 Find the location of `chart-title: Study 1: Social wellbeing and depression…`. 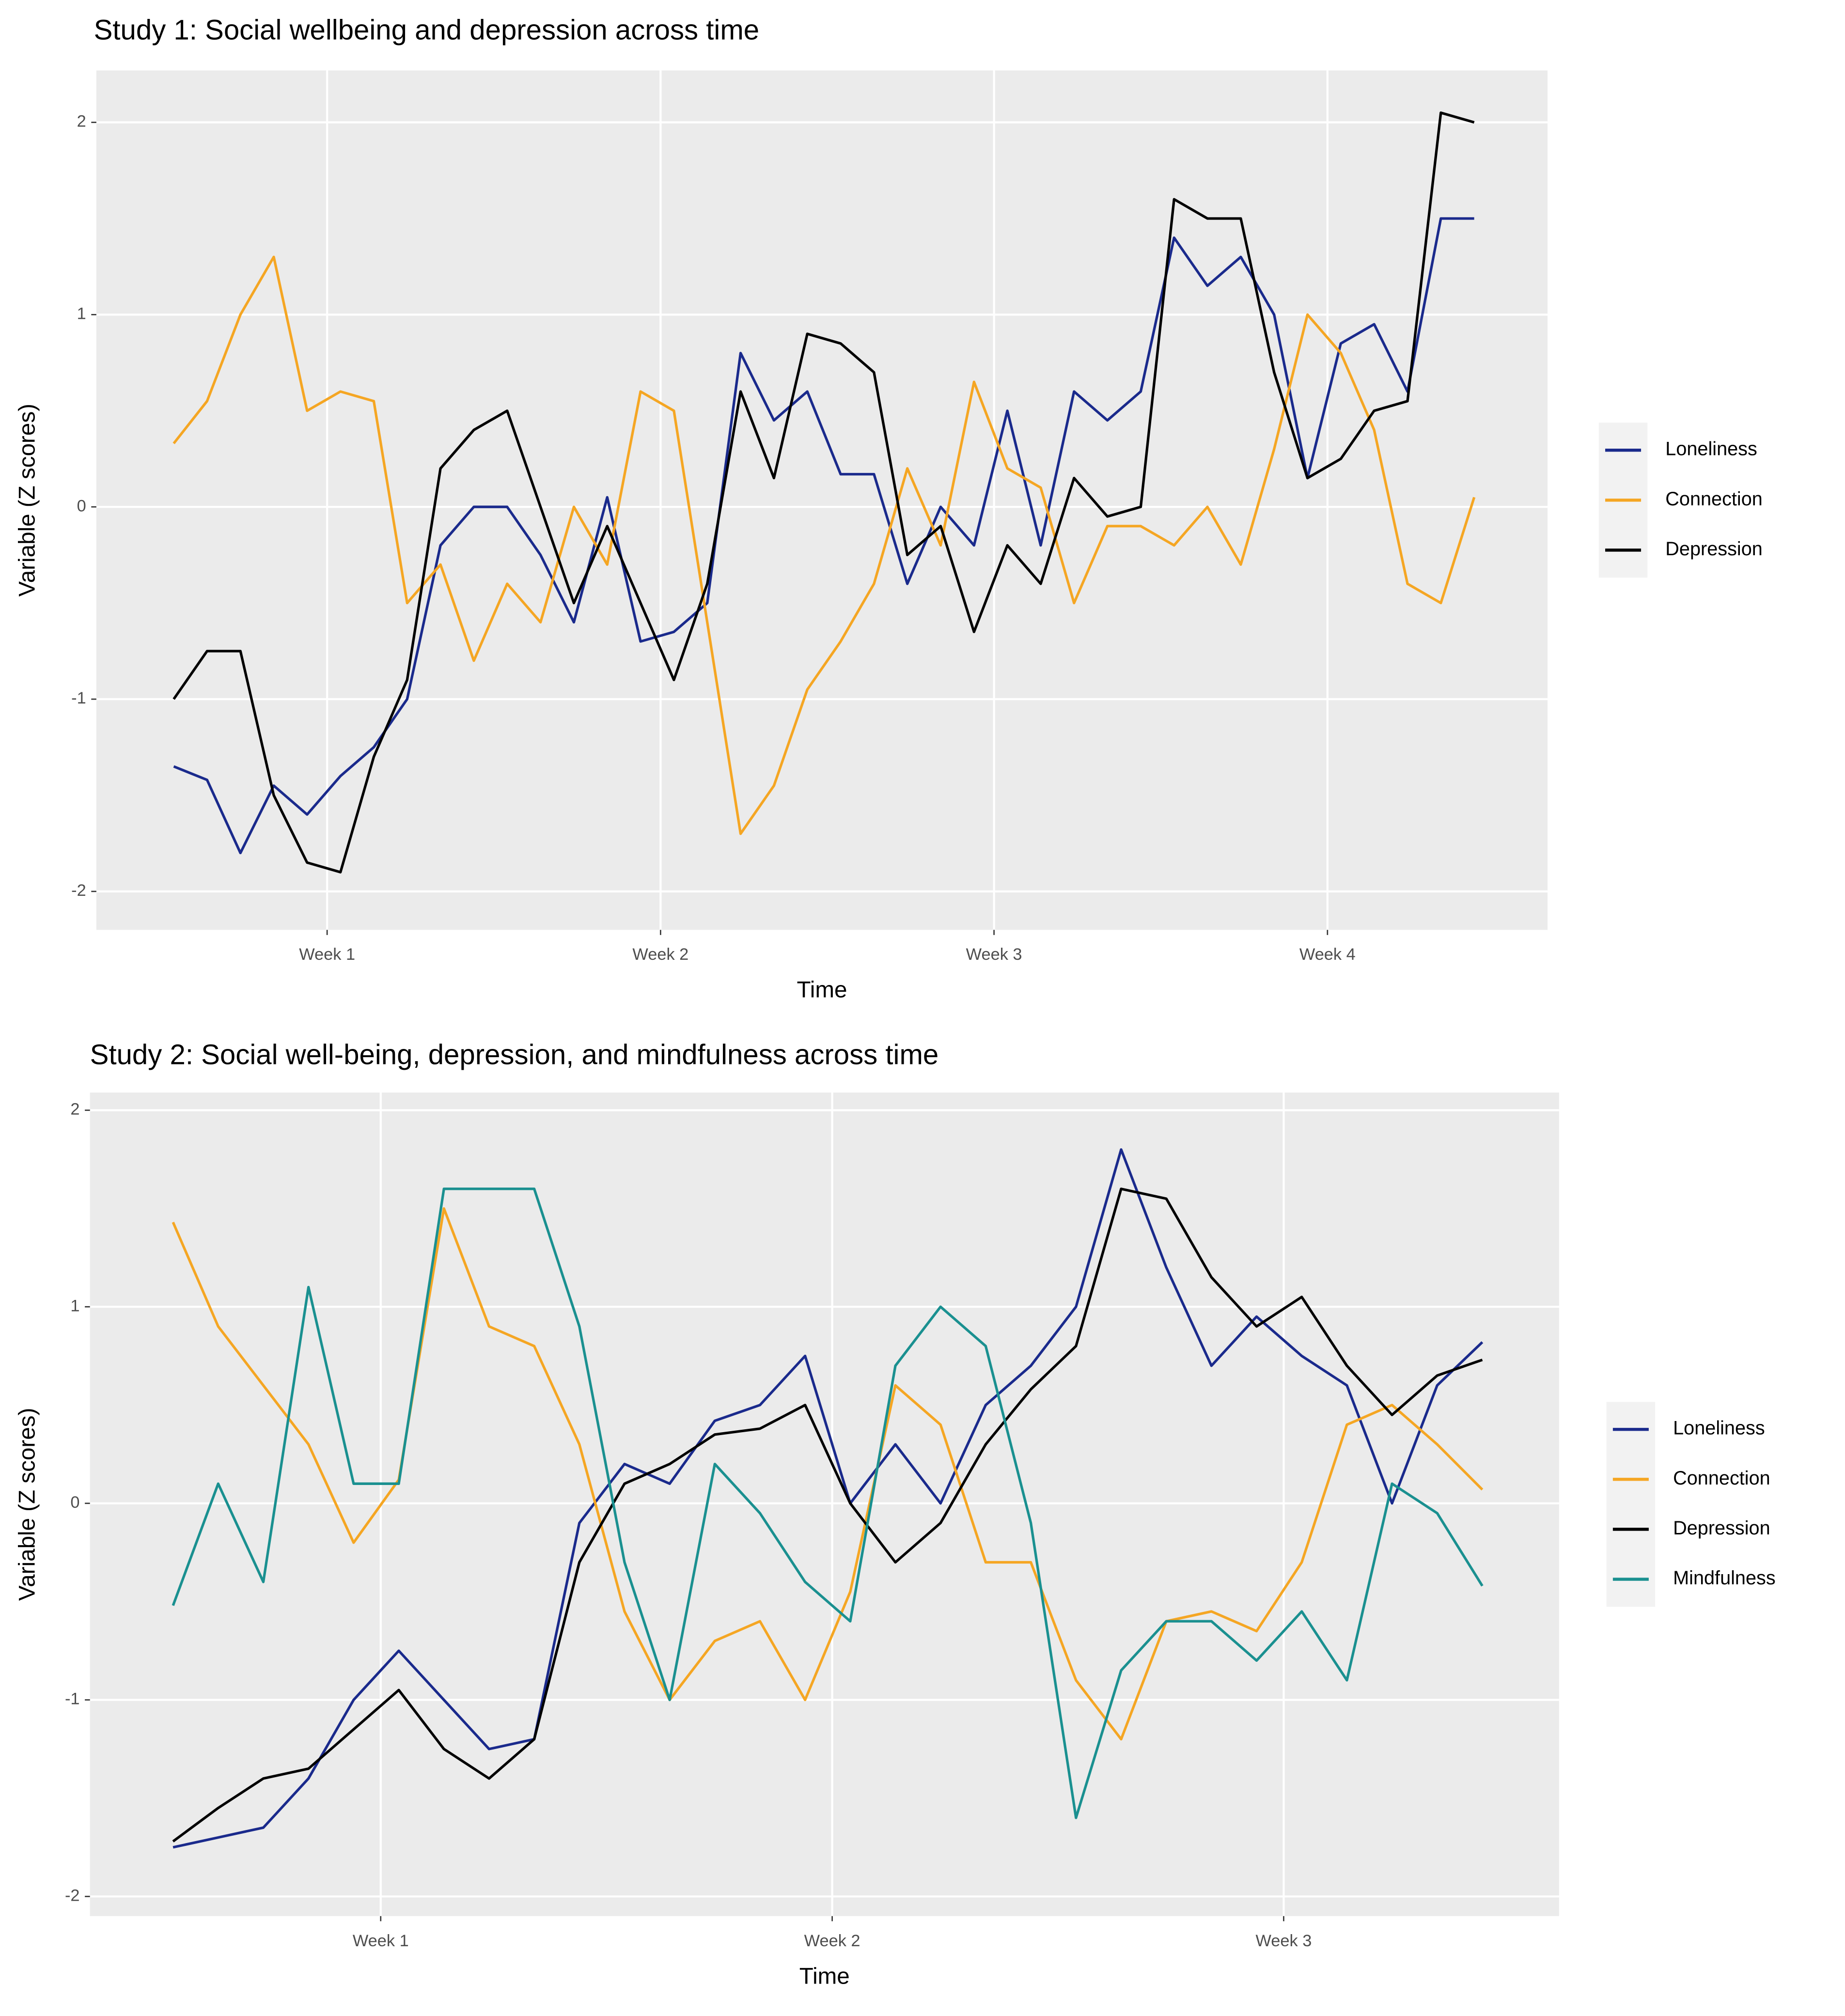

chart-title: Study 1: Social wellbeing and depression… is located at coordinates (427, 30).